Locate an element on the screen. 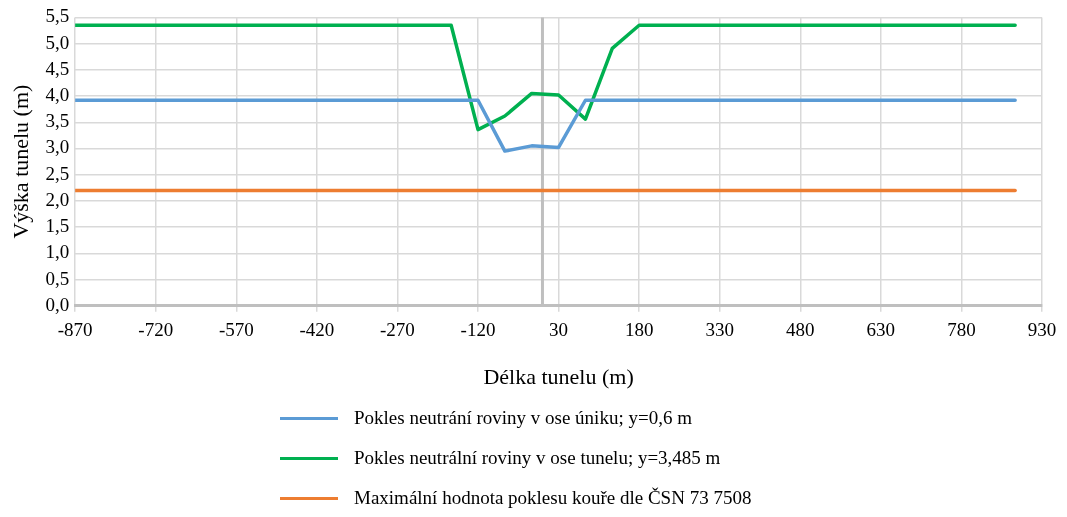 The height and width of the screenshot is (517, 1067). y-tick-label: 0,0 is located at coordinates (57, 304).